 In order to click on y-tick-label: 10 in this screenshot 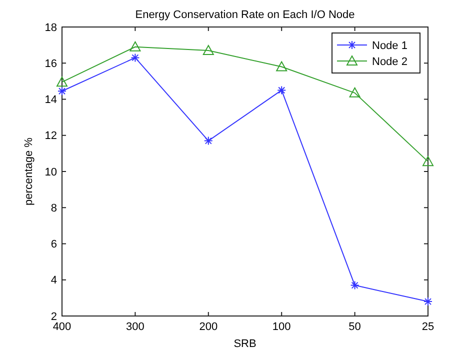, I will do `click(50, 172)`.